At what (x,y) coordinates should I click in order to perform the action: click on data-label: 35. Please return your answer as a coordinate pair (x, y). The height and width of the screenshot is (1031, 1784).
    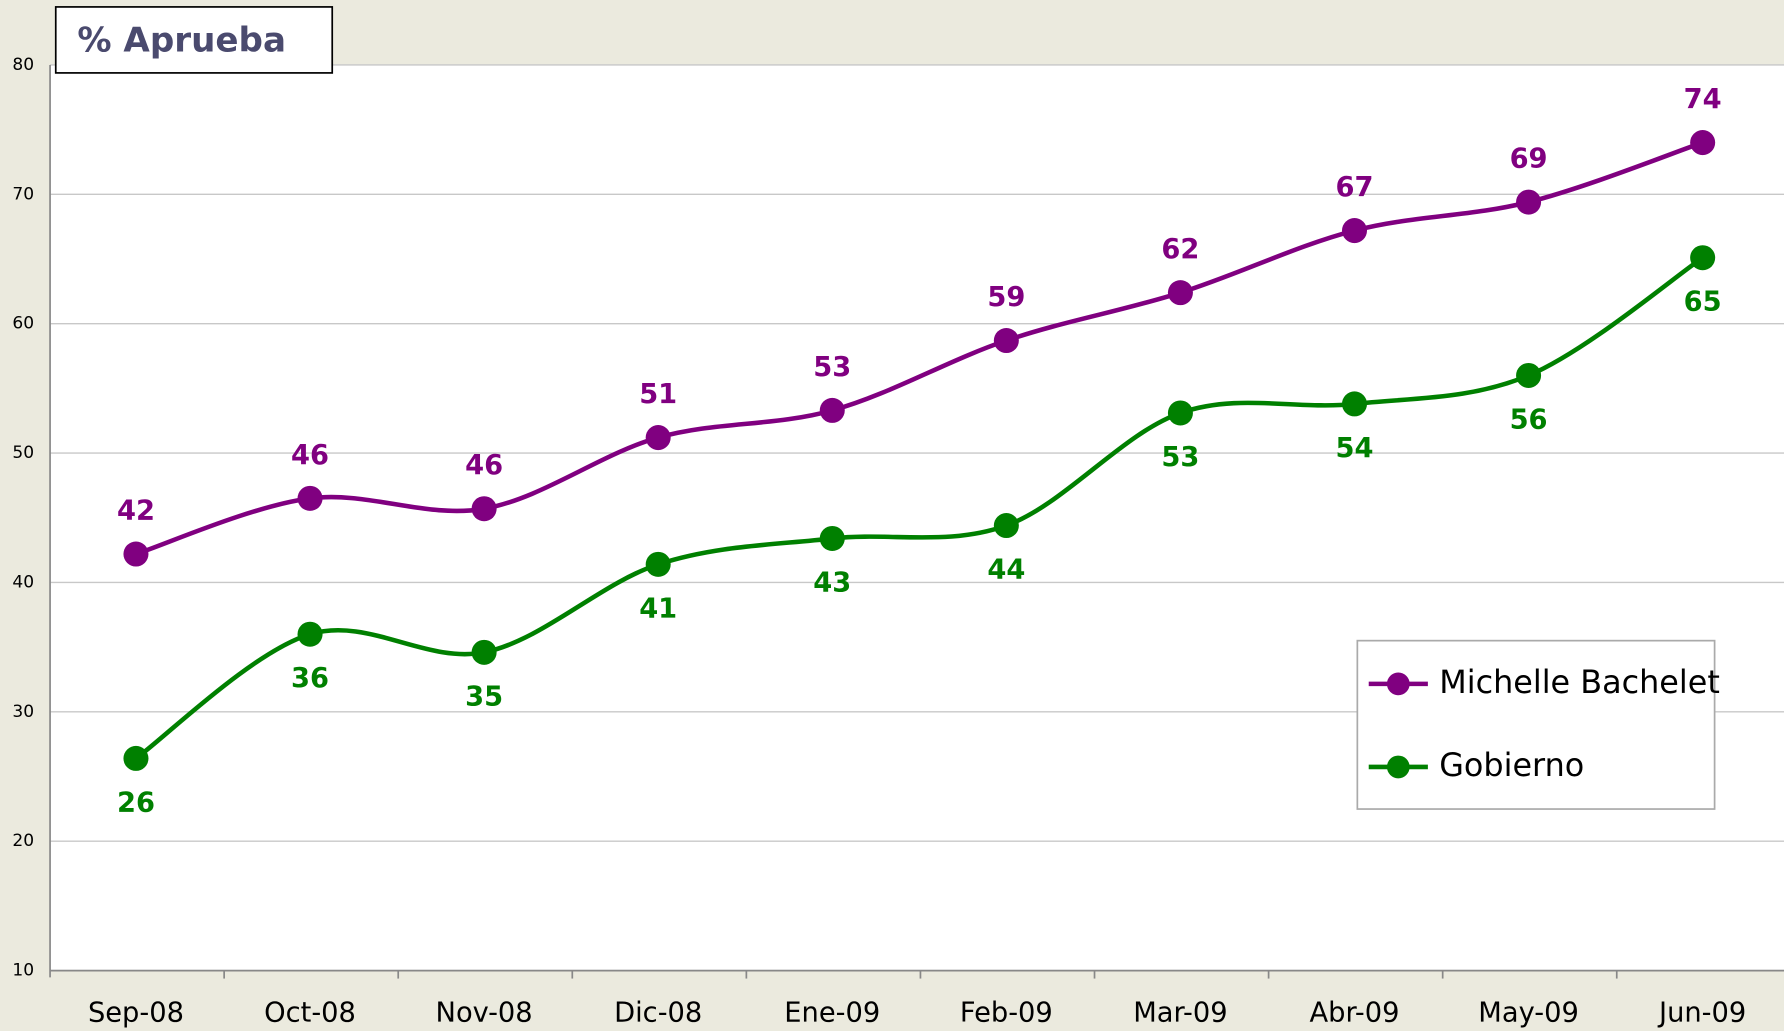
    Looking at the image, I should click on (484, 696).